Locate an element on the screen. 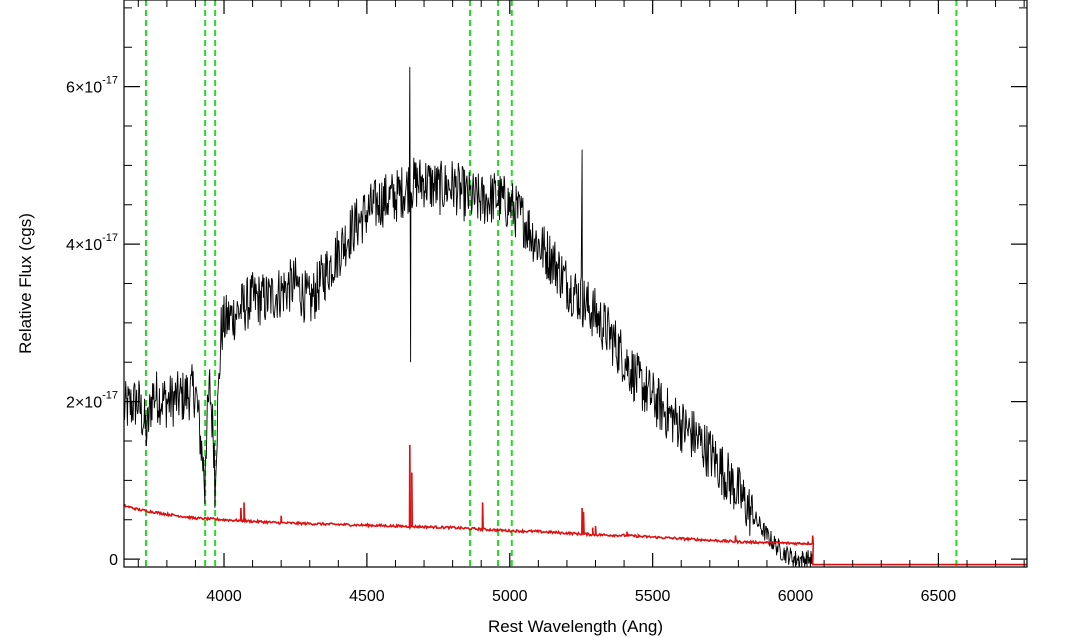 The image size is (1069, 637). x-tick-label: 4000 is located at coordinates (224, 596).